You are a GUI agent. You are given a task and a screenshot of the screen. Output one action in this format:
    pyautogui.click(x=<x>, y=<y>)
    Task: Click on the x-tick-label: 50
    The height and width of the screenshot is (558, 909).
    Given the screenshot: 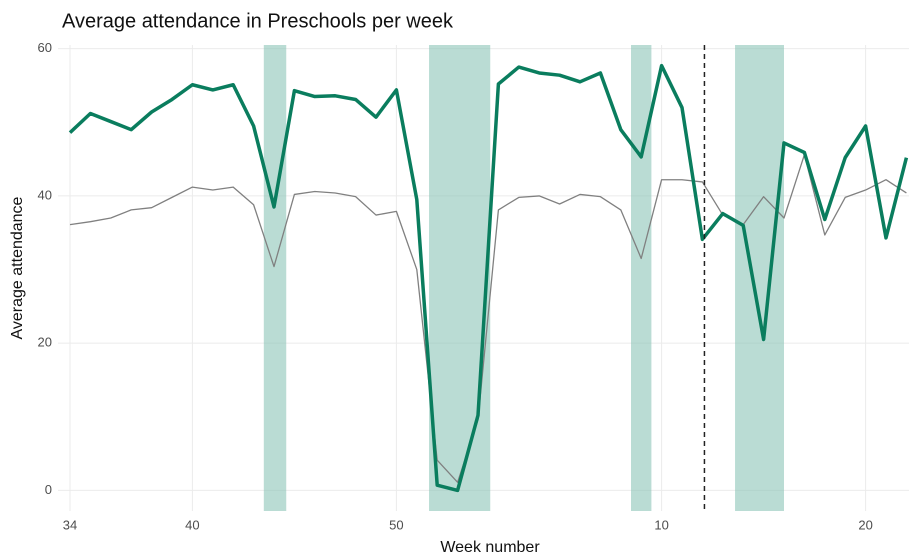 What is the action you would take?
    pyautogui.click(x=396, y=524)
    